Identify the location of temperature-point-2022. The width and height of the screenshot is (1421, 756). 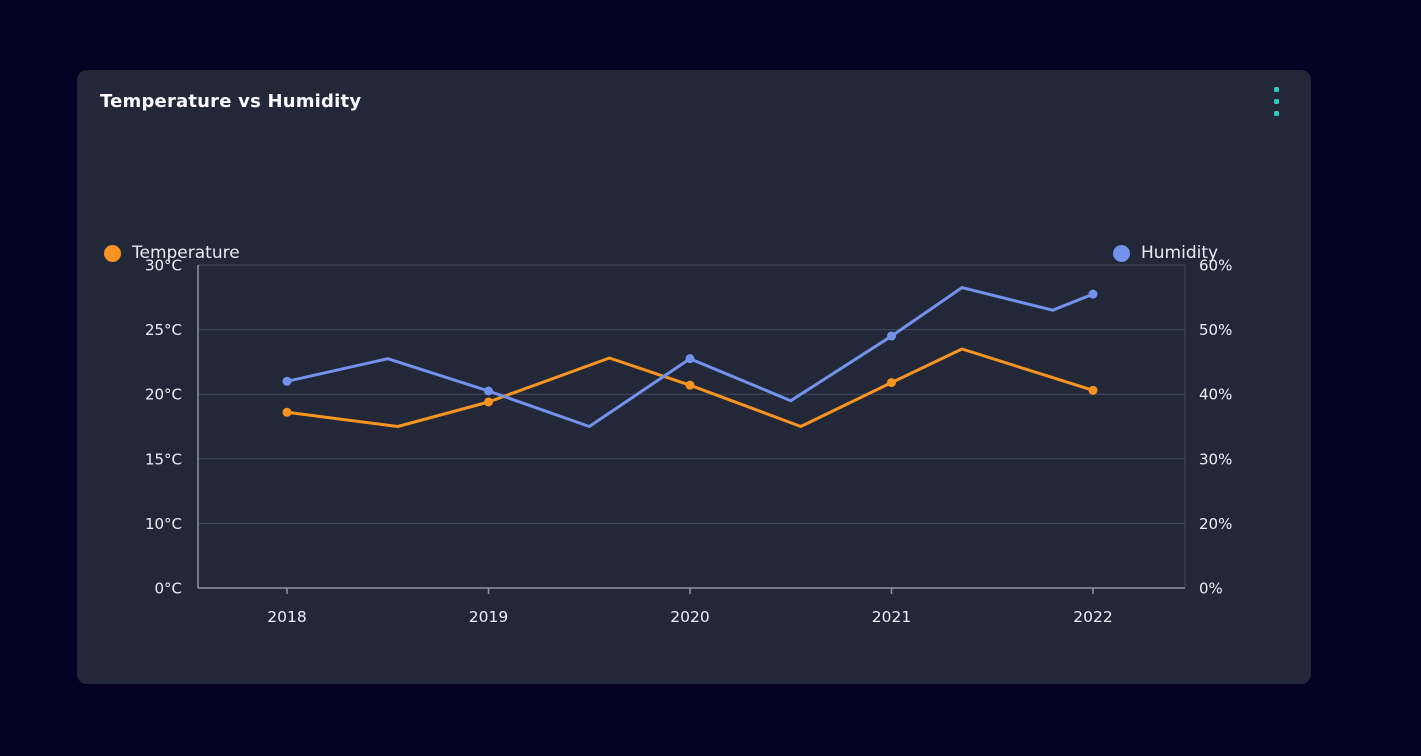
(1093, 390).